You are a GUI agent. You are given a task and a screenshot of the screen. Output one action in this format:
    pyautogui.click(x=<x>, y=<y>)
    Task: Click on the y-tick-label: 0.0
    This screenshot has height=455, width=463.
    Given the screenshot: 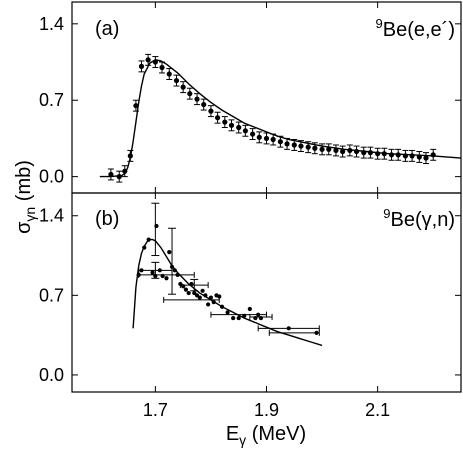 What is the action you would take?
    pyautogui.click(x=51, y=177)
    